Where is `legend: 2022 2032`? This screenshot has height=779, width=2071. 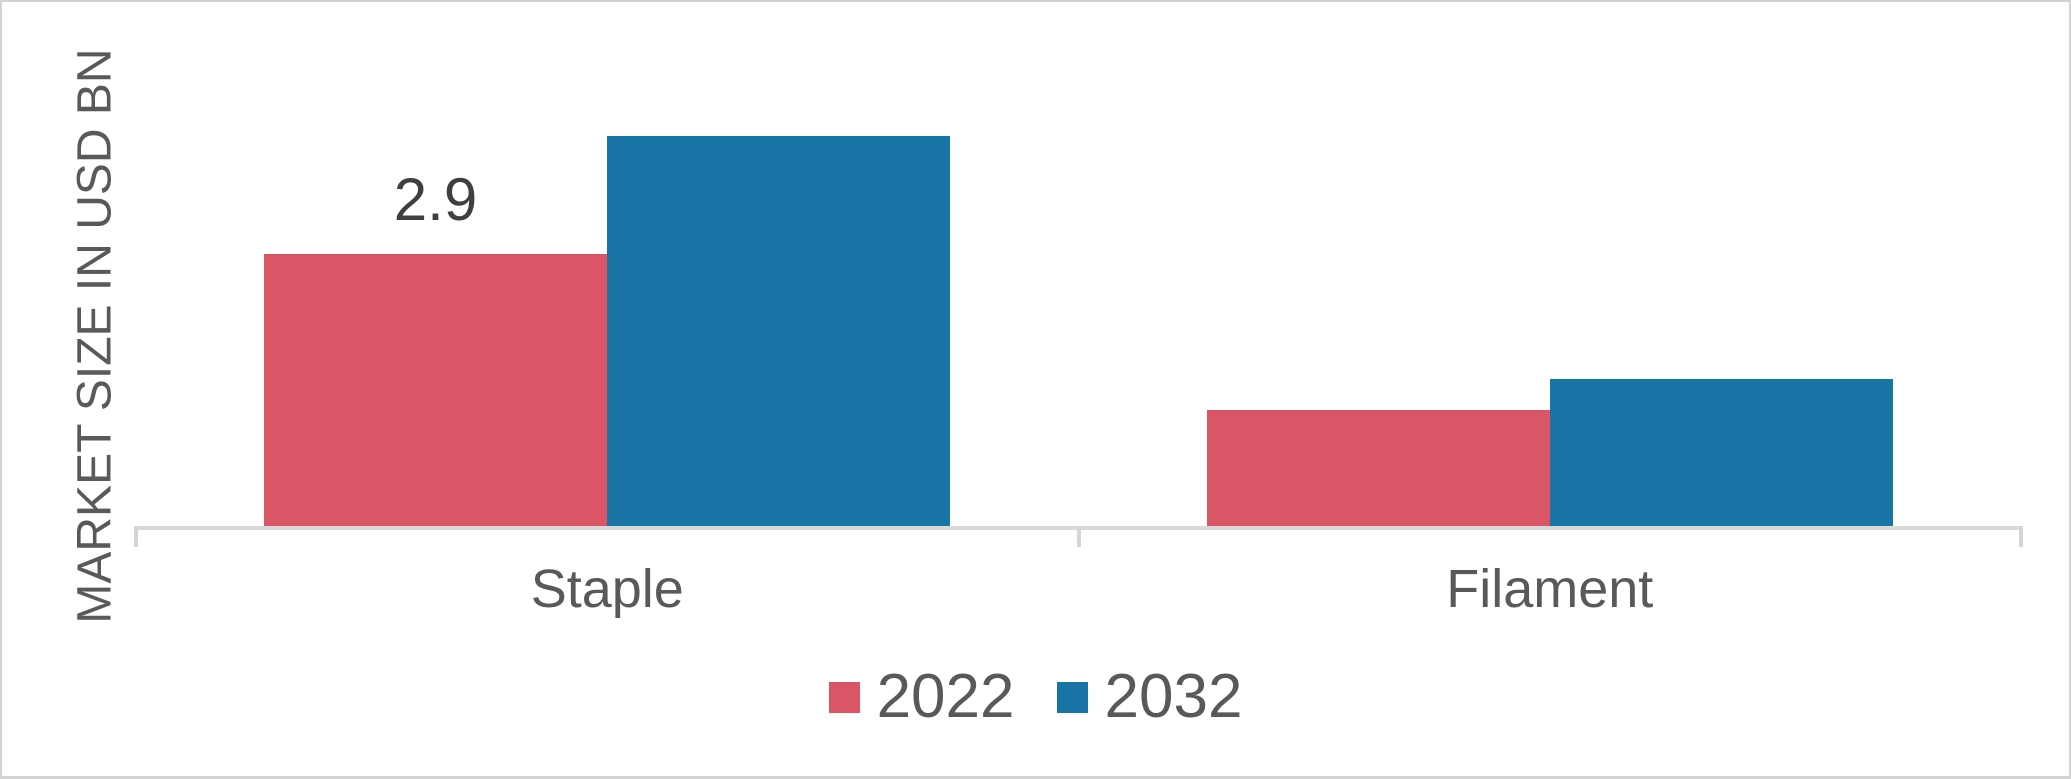
legend: 2022 2032 is located at coordinates (1035, 697).